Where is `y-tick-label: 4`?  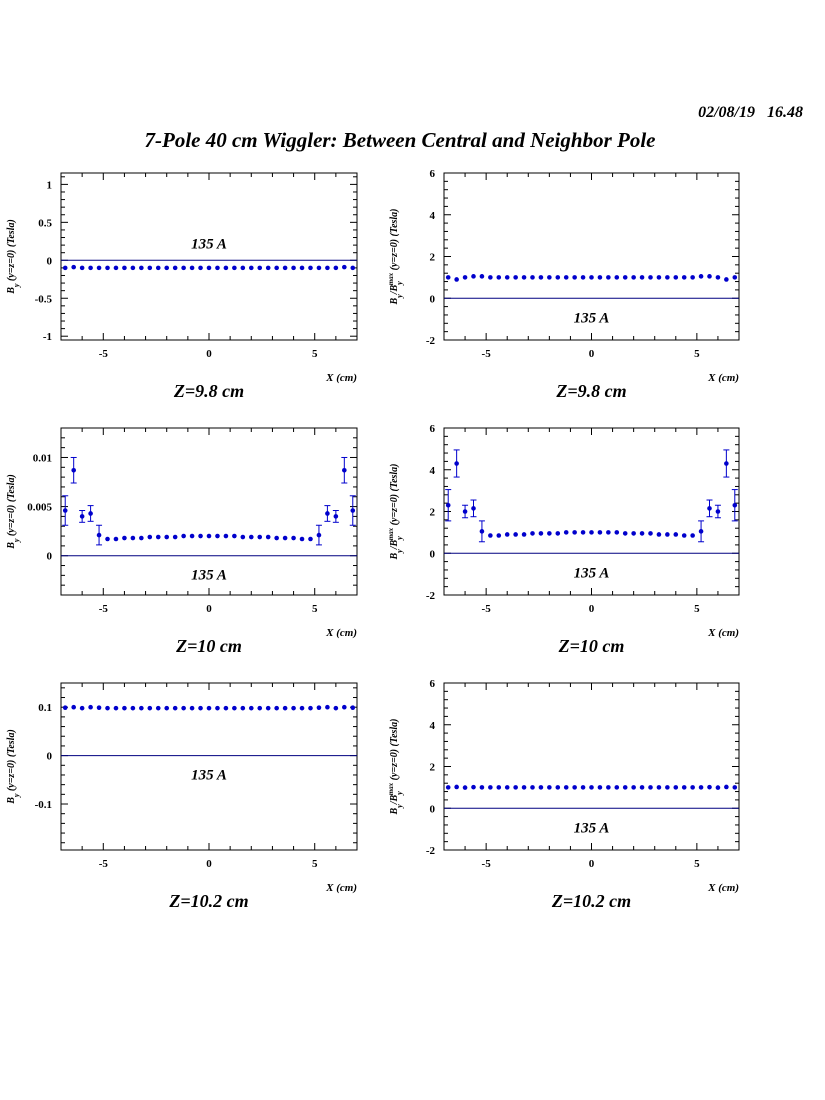 y-tick-label: 4 is located at coordinates (433, 216).